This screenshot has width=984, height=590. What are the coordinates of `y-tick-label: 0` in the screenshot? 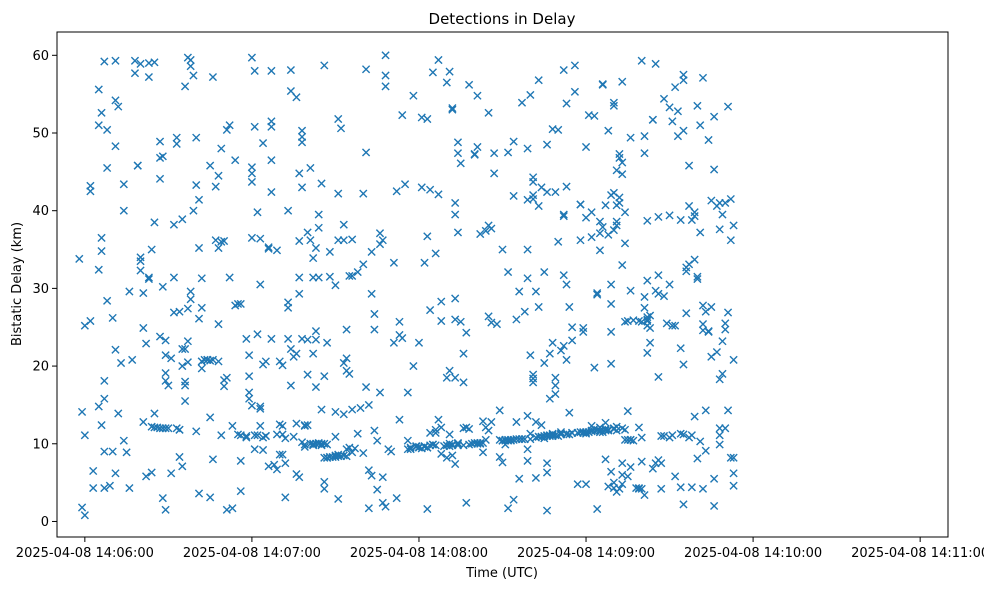 It's located at (45, 522).